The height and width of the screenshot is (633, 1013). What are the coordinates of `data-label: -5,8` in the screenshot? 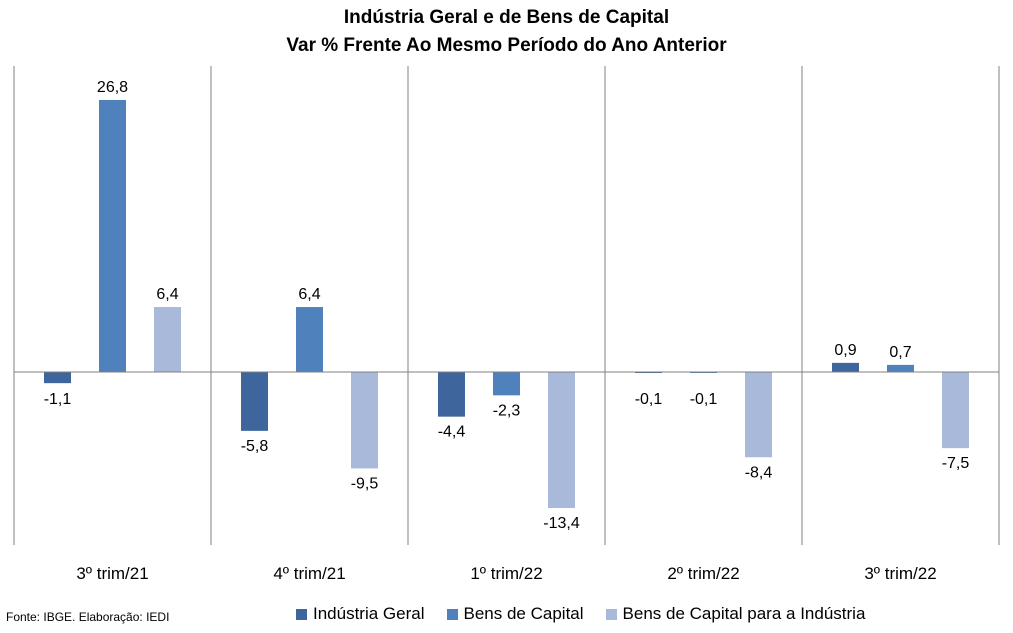 It's located at (255, 446).